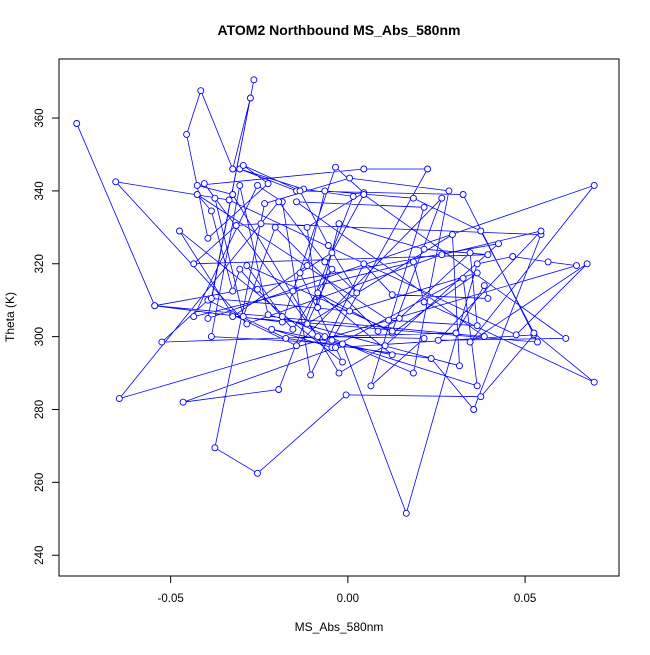  What do you see at coordinates (40, 117) in the screenshot?
I see `y-tick-label: 360` at bounding box center [40, 117].